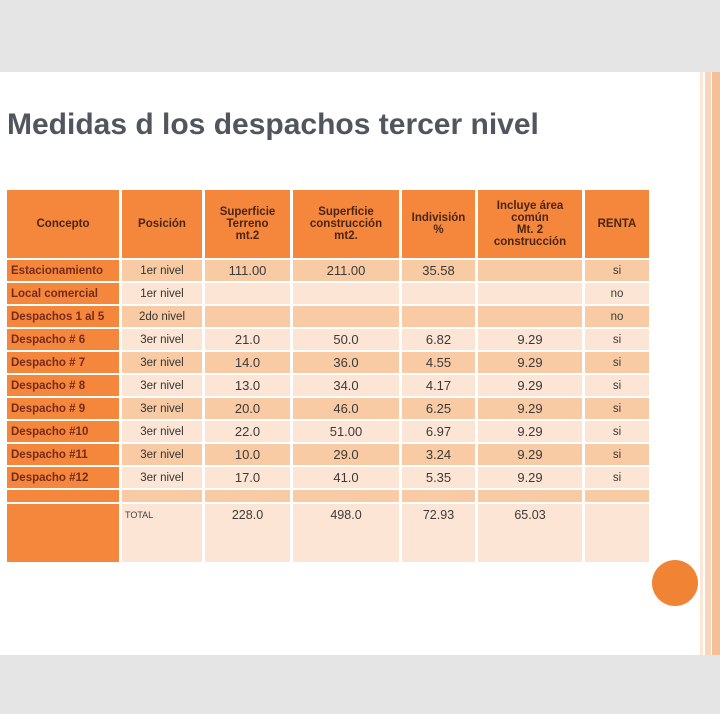 The image size is (720, 714). I want to click on cell-posicion, so click(162, 496).